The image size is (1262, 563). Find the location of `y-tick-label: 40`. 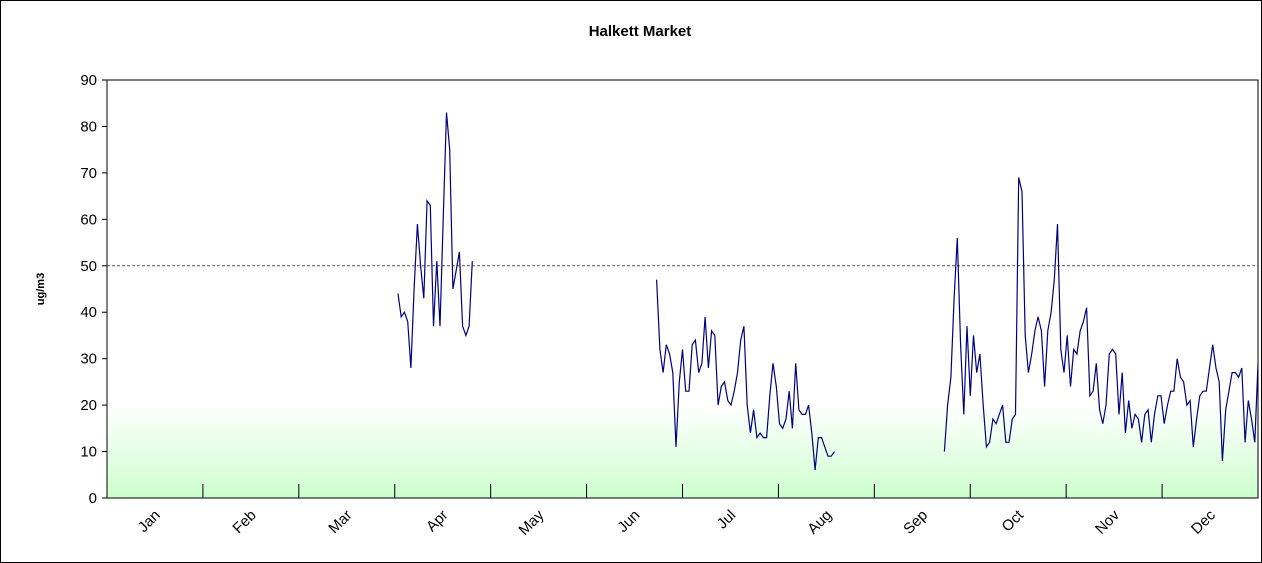

y-tick-label: 40 is located at coordinates (88, 312).